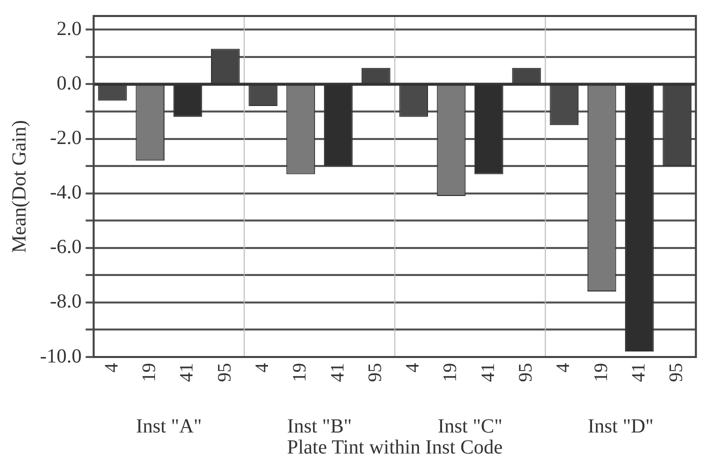 Image resolution: width=706 pixels, height=464 pixels. Describe the element at coordinates (319, 426) in the screenshot. I see `text: Inst "B"` at that location.